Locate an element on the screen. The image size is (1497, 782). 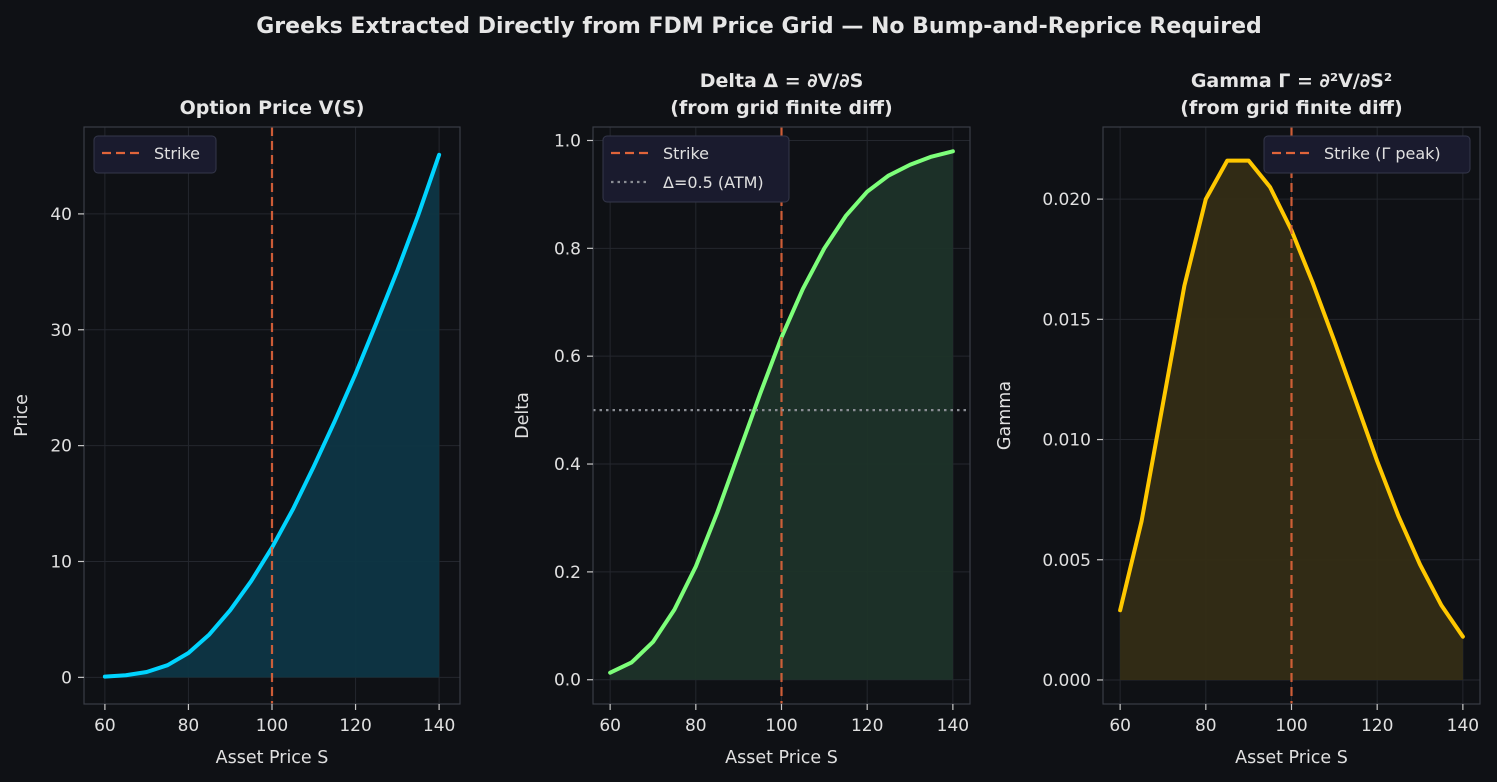
y-tick-label: 0.6 is located at coordinates (567, 357).